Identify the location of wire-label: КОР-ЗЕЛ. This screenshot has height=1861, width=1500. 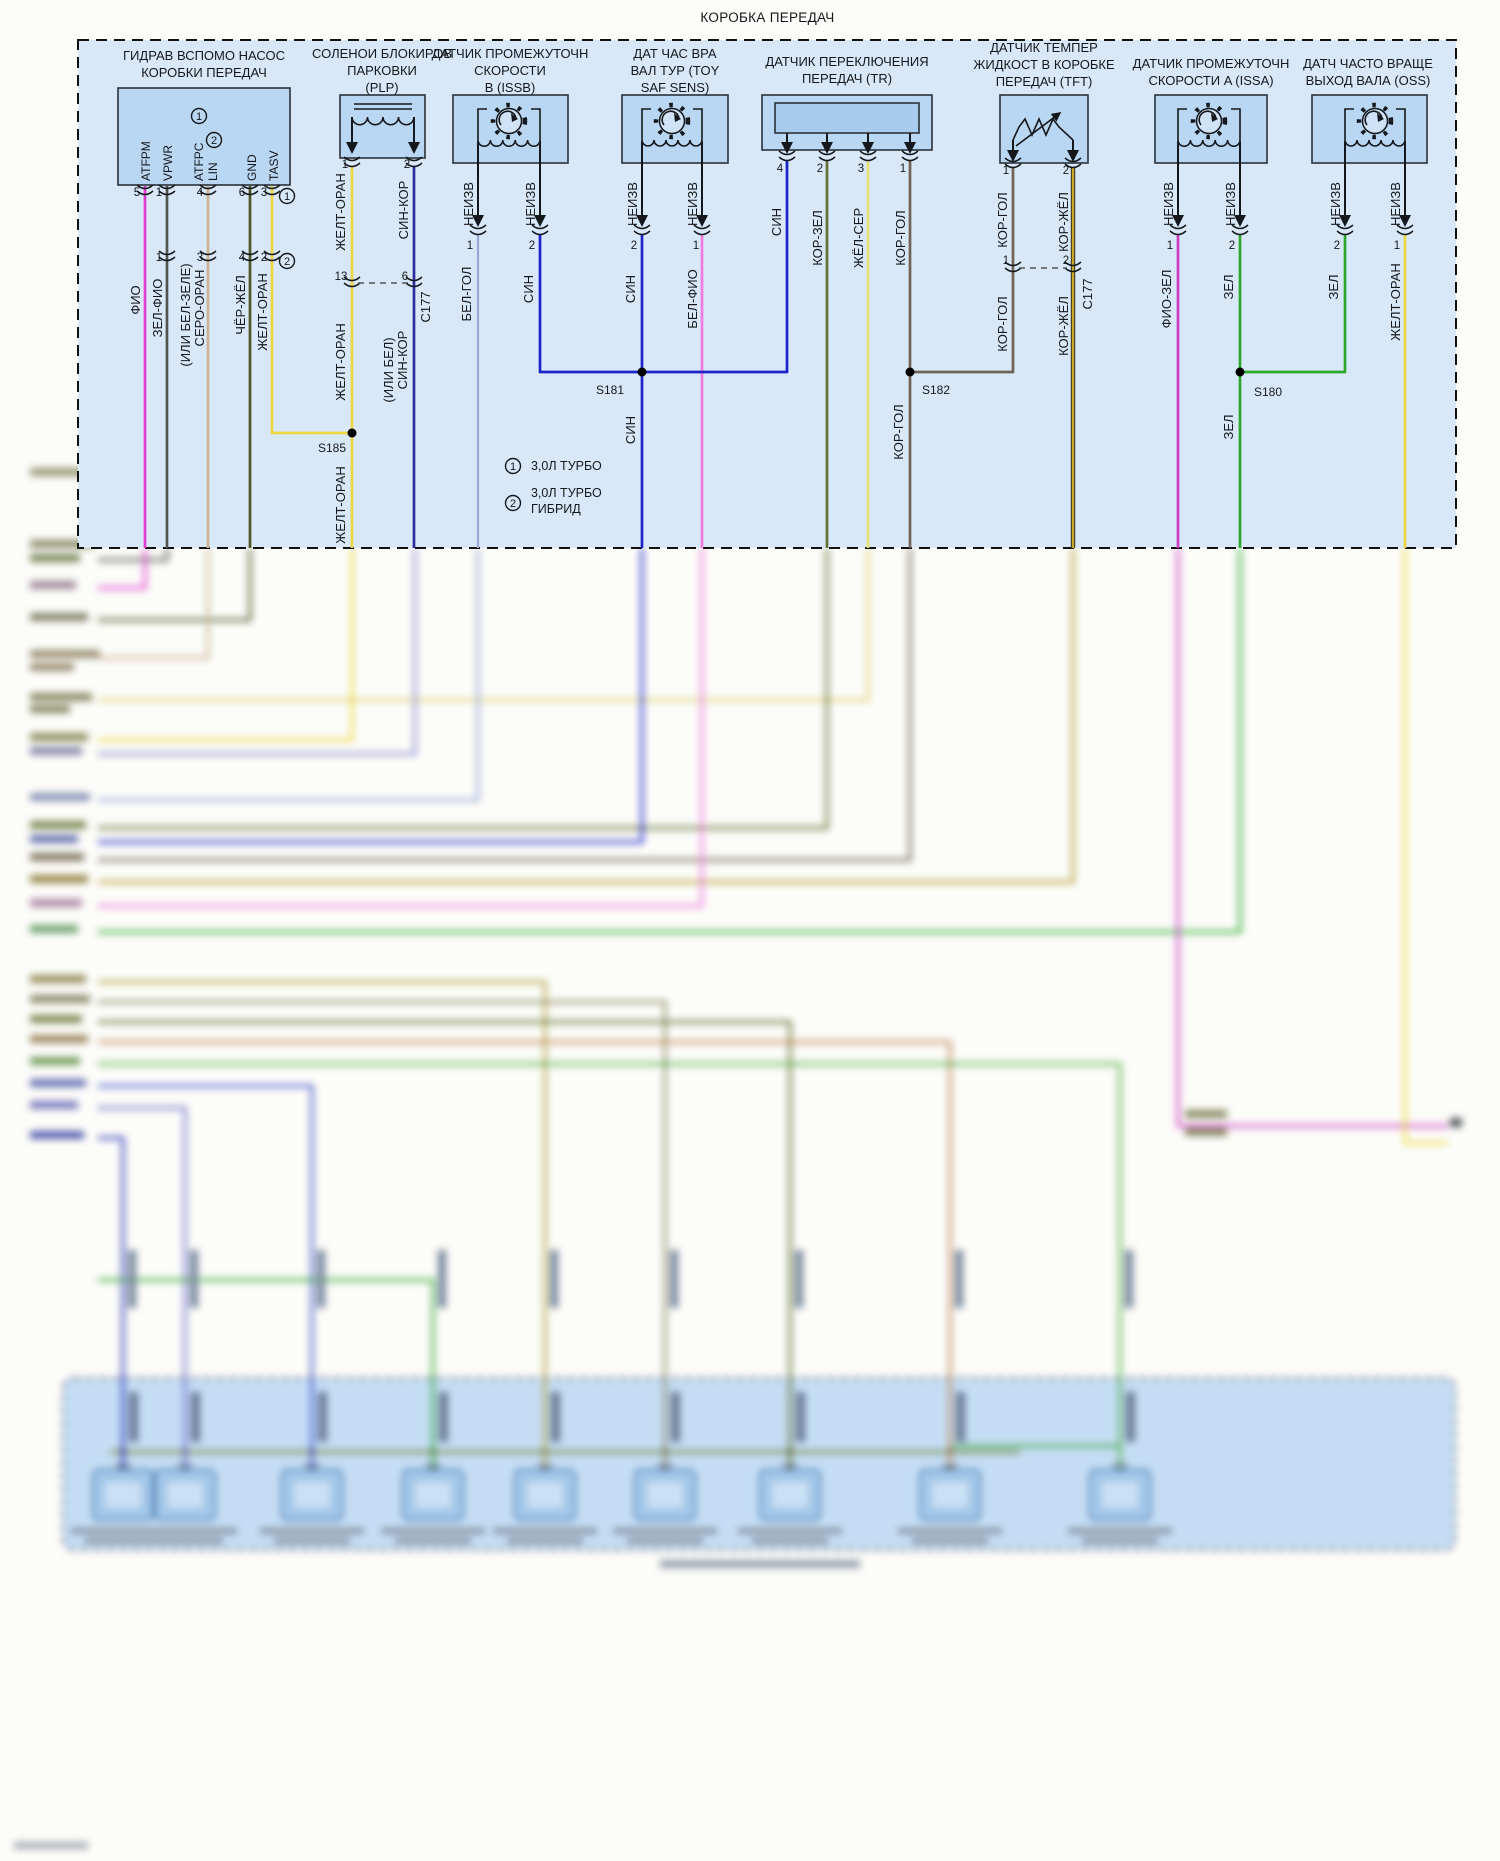
(817, 238).